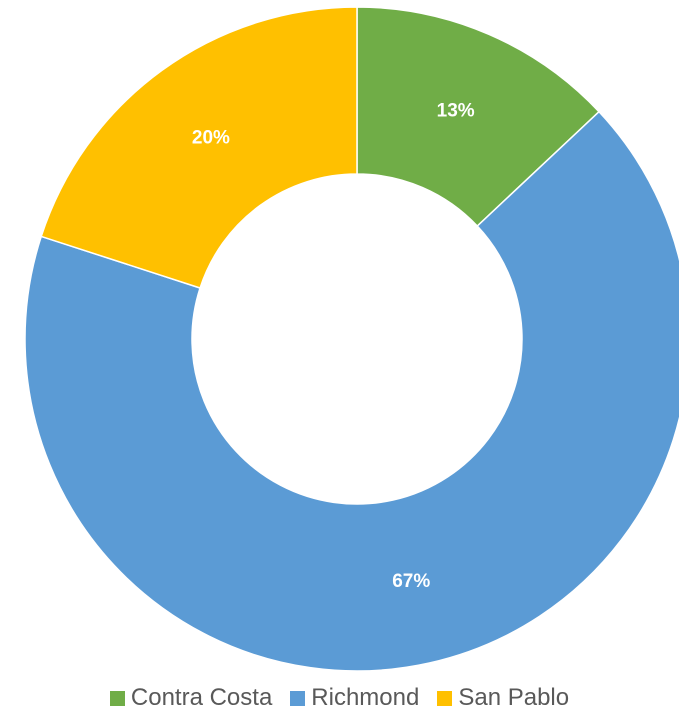 The width and height of the screenshot is (679, 715). I want to click on legend-swatch-richmond, so click(298, 698).